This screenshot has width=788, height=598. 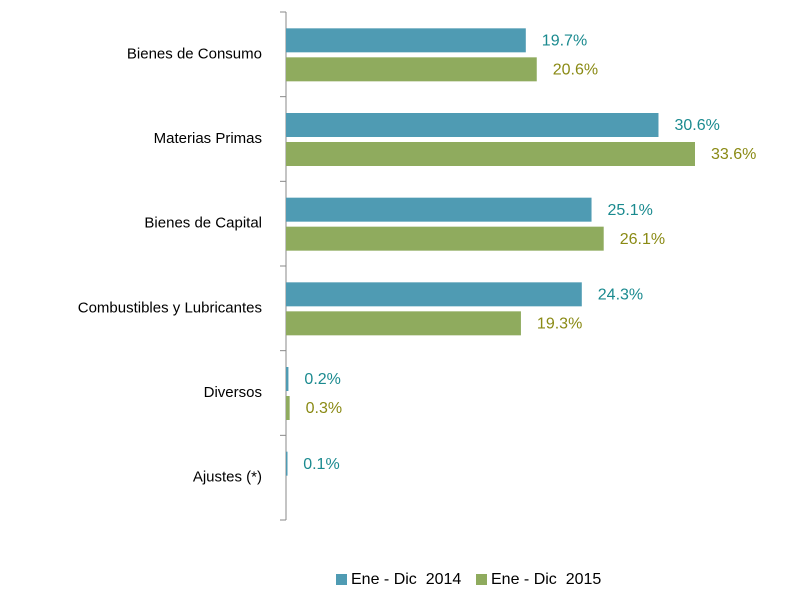 I want to click on y-tick-label: Ajustes (*), so click(x=227, y=477).